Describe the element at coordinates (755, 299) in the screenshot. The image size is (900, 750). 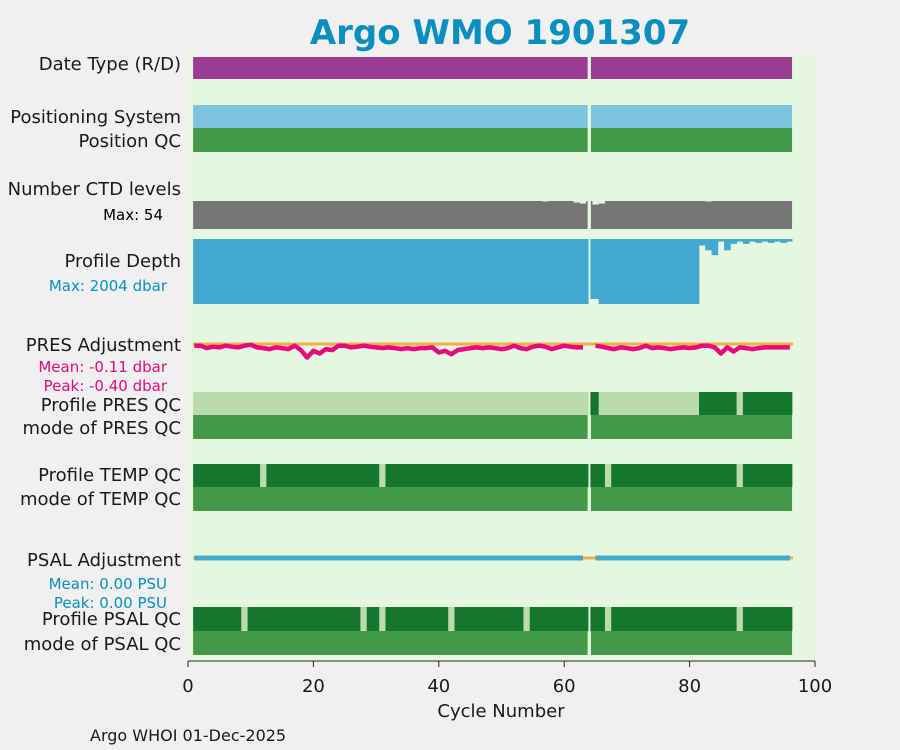
I see `depth-gap-90.5` at that location.